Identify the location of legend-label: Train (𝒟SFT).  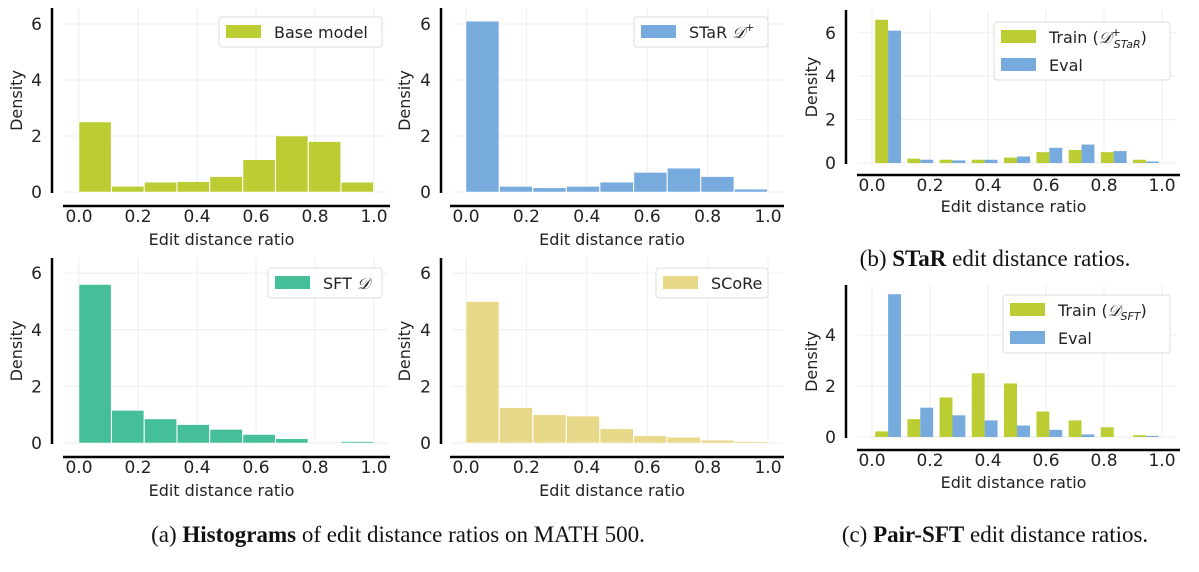
(1102, 312).